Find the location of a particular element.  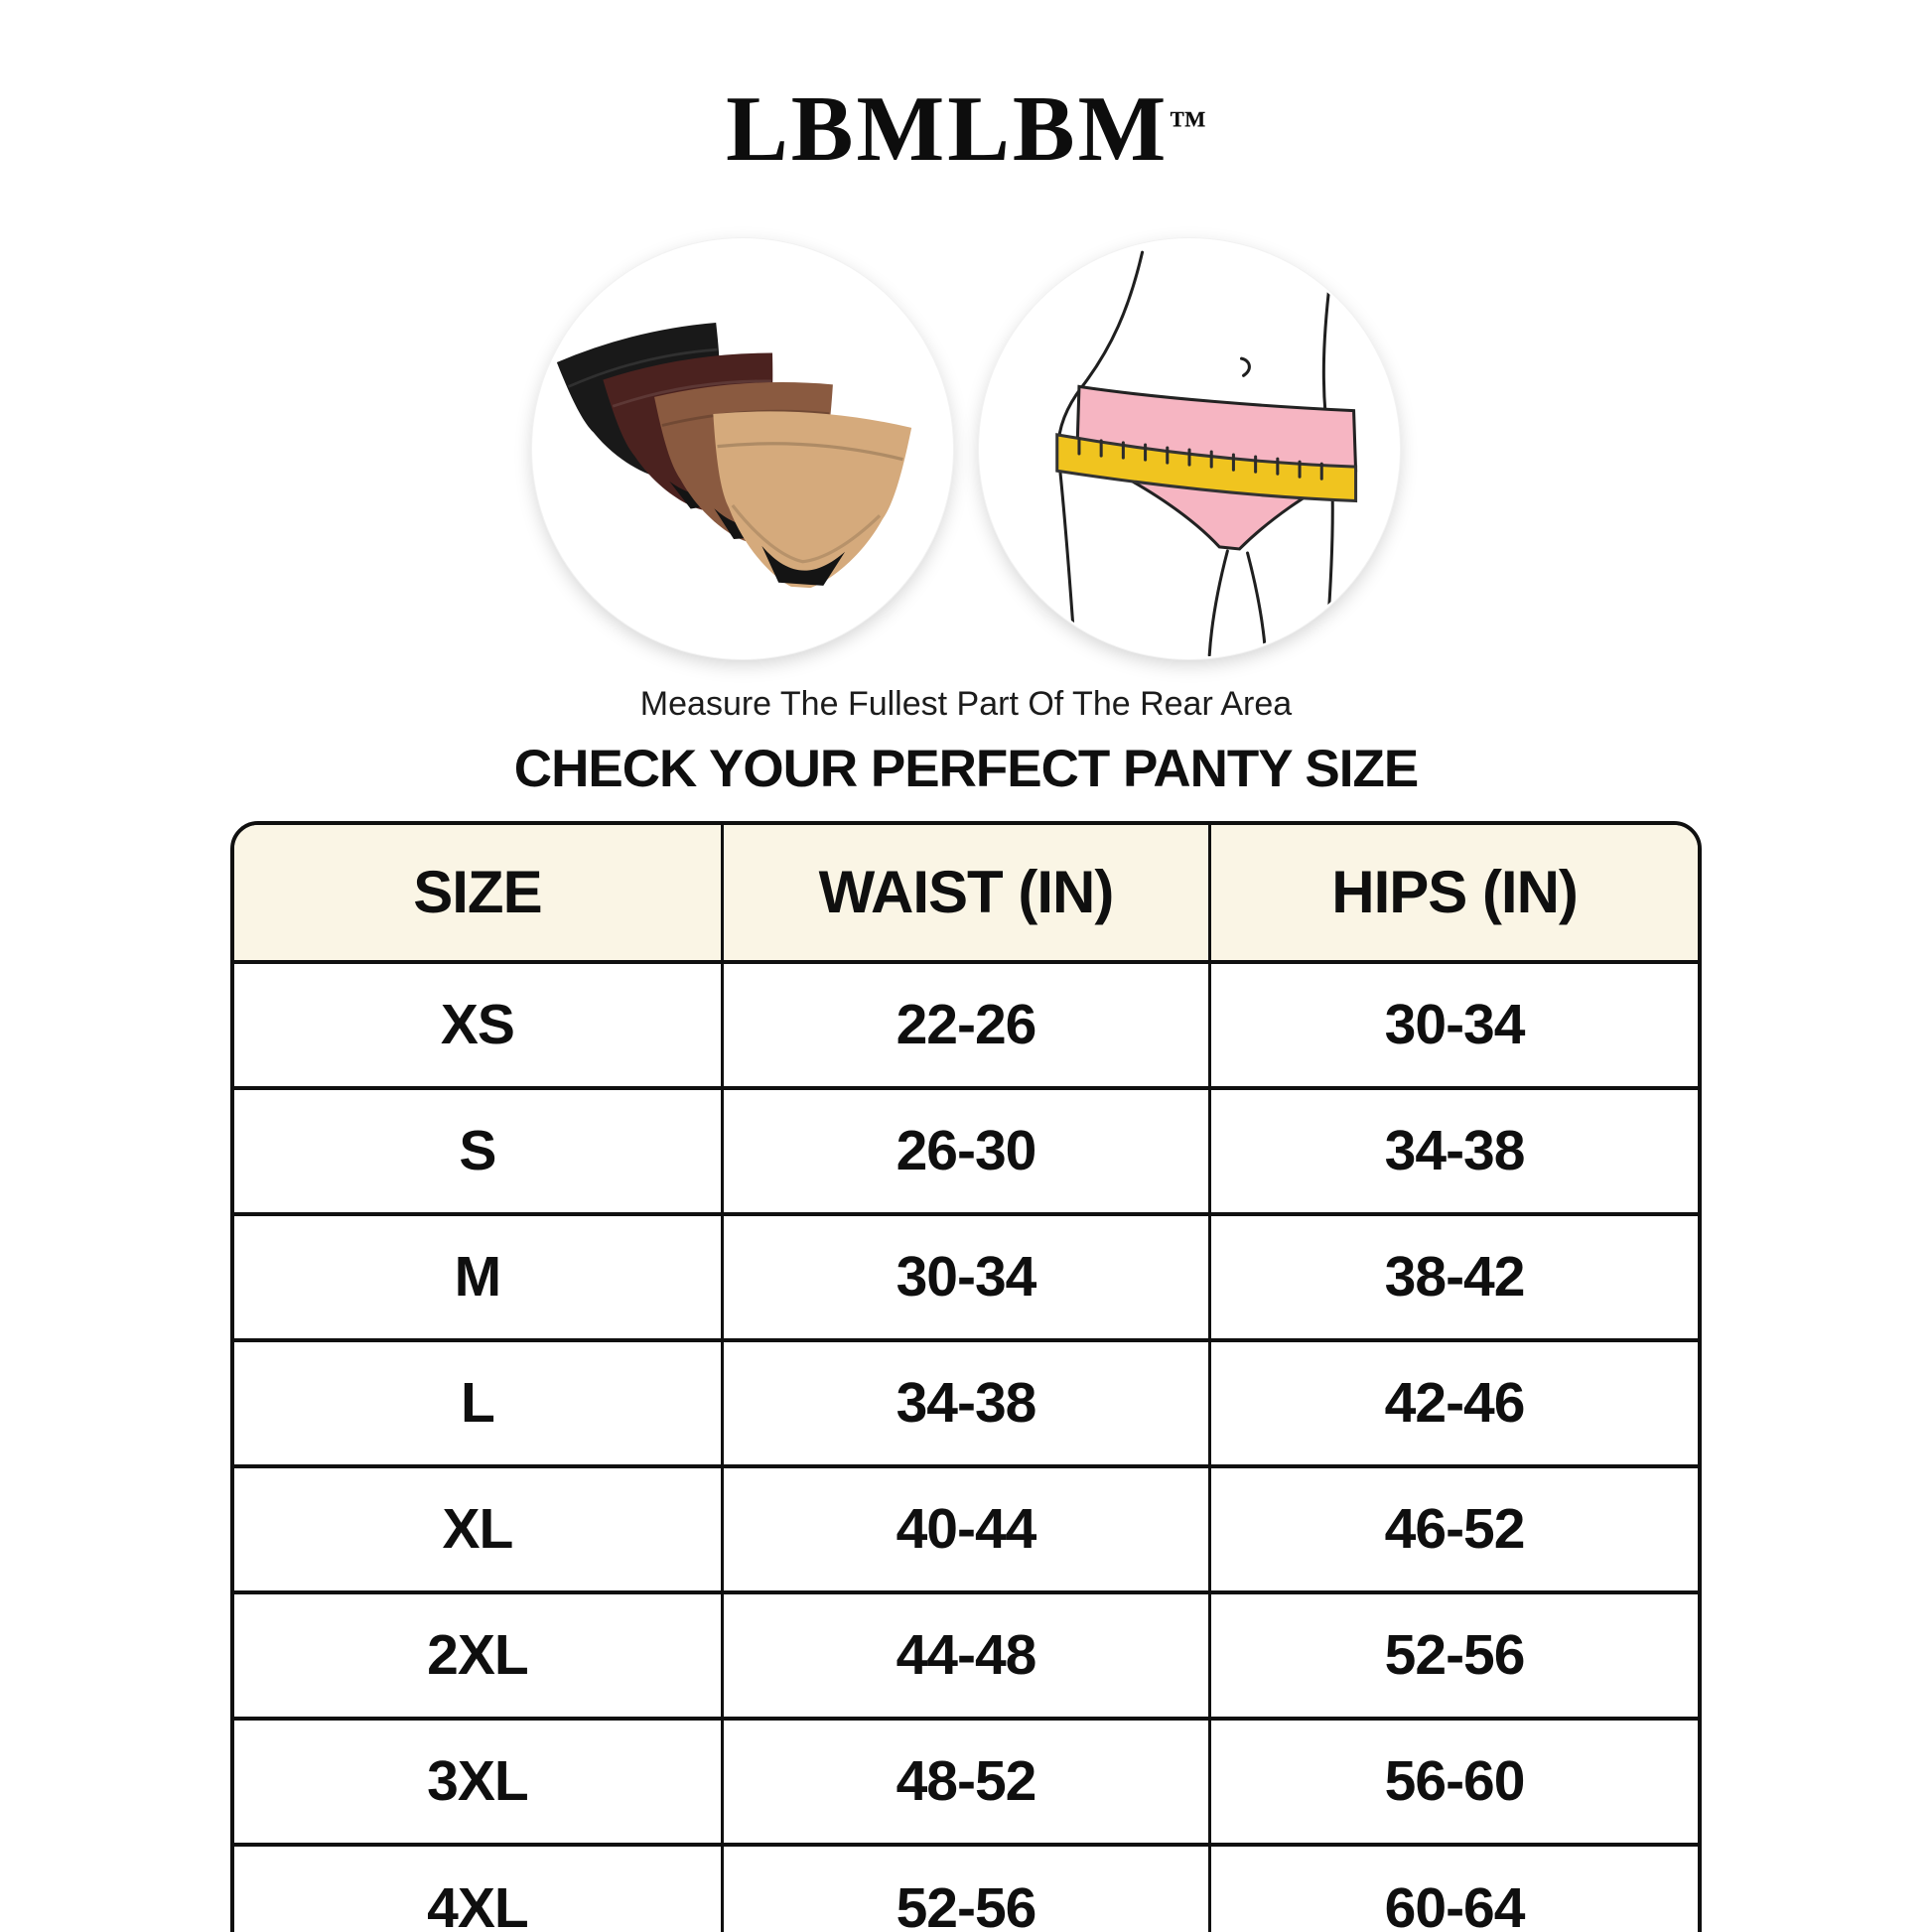

table-row: M 30-34 38-42 is located at coordinates (966, 1276).